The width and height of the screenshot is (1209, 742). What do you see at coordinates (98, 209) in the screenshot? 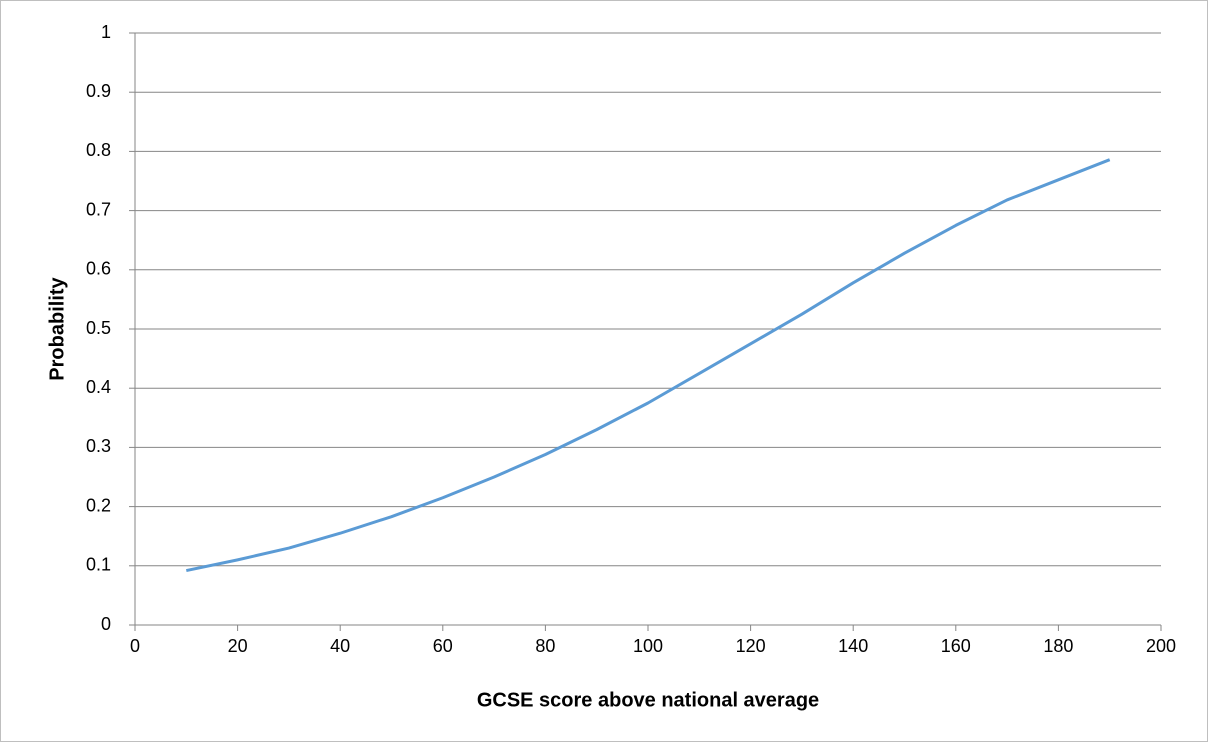
I see `y-tick-label: 0.7` at bounding box center [98, 209].